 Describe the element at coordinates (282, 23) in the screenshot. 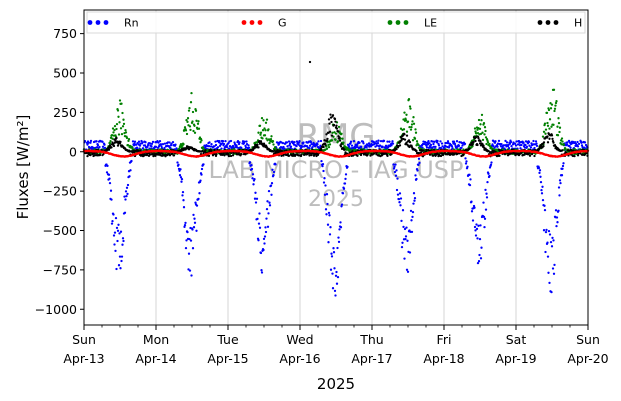

I see `legend-label: G` at that location.